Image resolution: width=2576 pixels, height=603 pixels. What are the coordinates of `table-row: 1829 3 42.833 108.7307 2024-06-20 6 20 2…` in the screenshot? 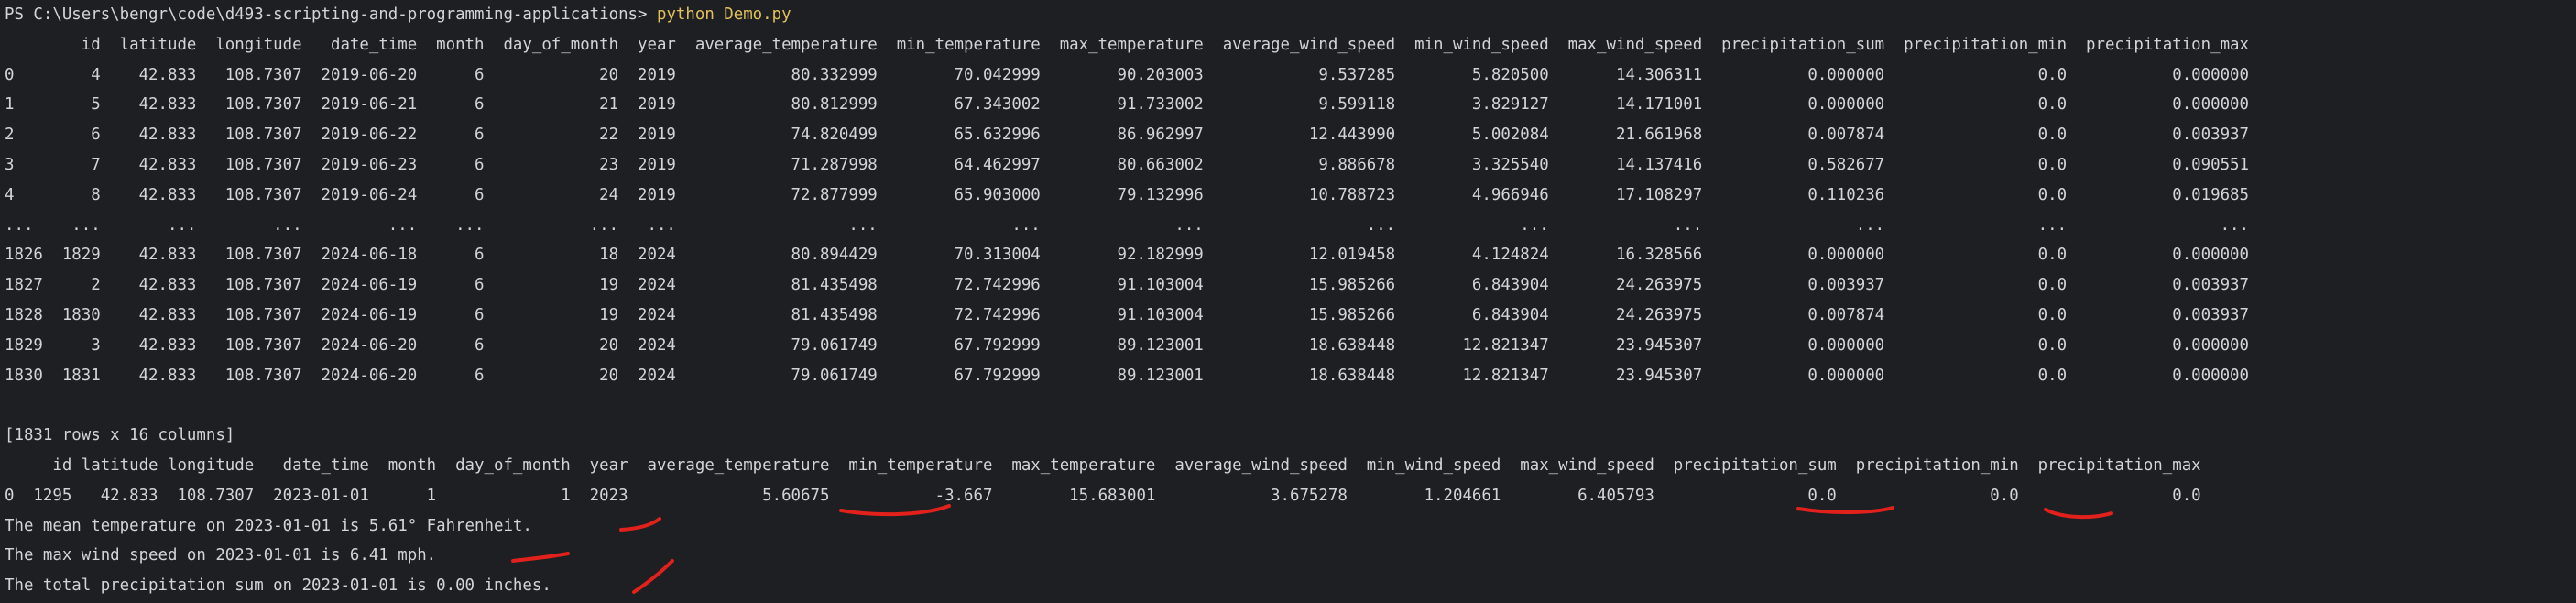 It's located at (1127, 345).